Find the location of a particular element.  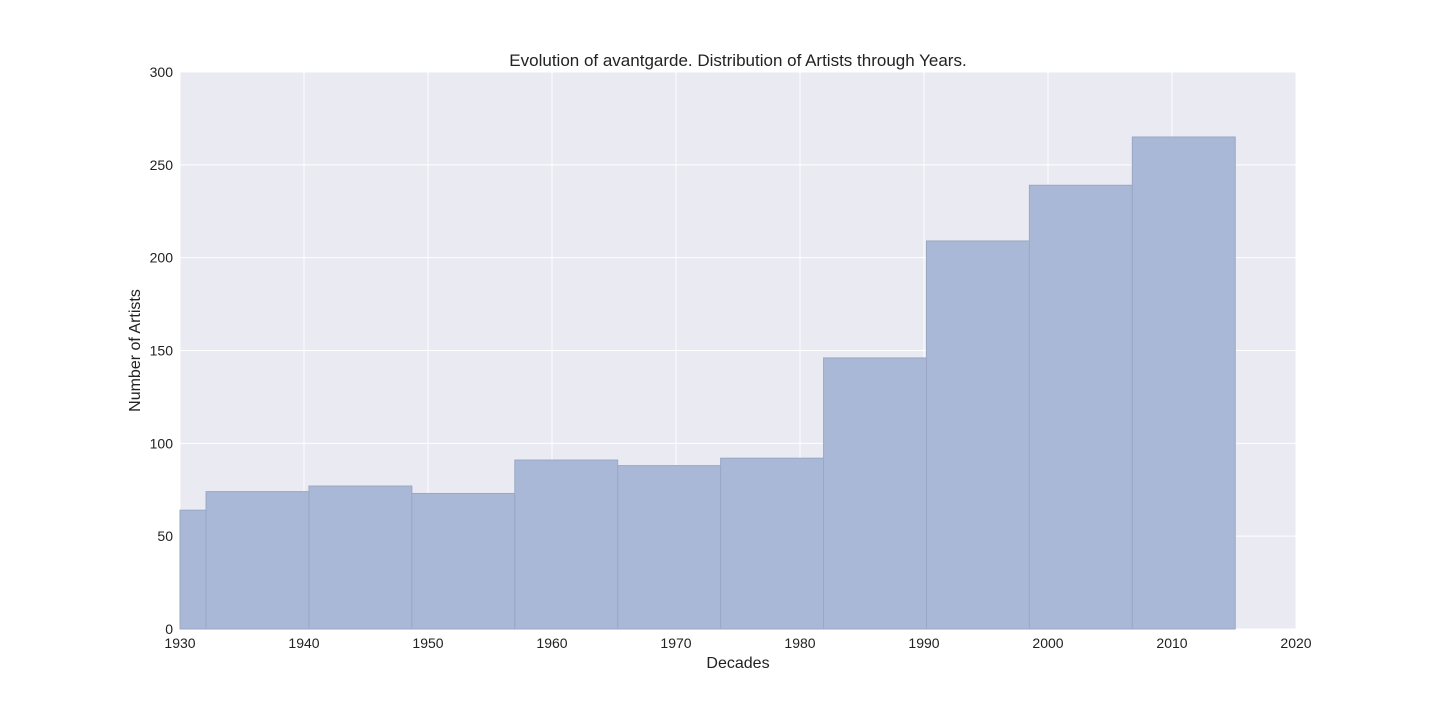

x-tick-label: 2020 is located at coordinates (1295, 643).